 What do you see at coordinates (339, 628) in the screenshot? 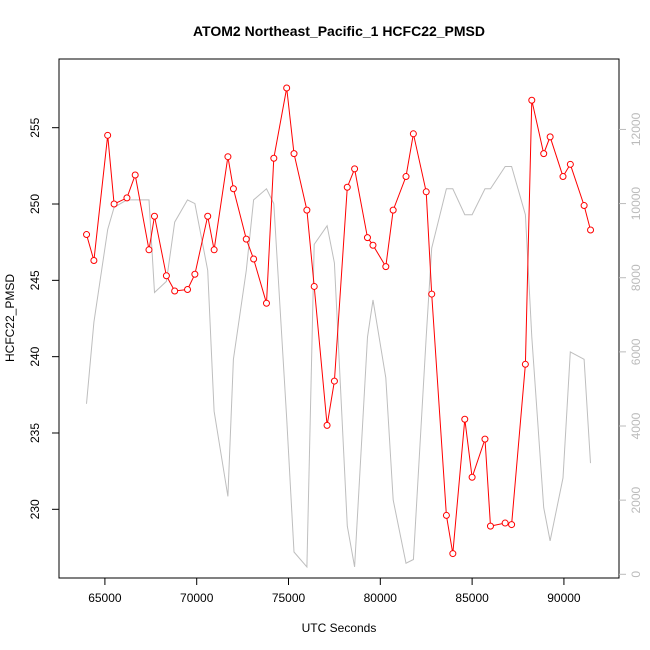
I see `x-axis-label: UTC Seconds` at bounding box center [339, 628].